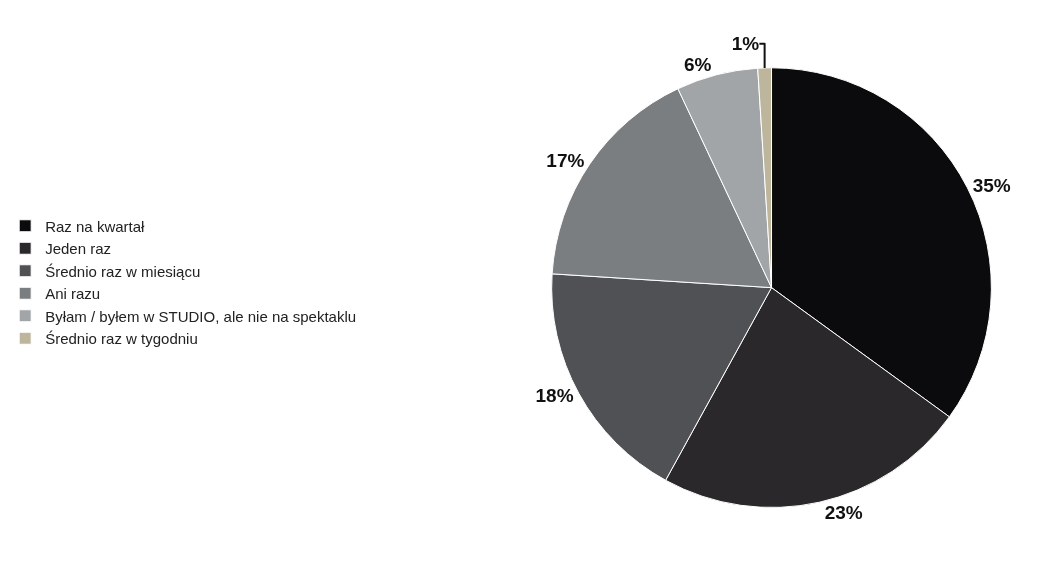  Describe the element at coordinates (991, 186) in the screenshot. I see `data-label: 35%` at that location.